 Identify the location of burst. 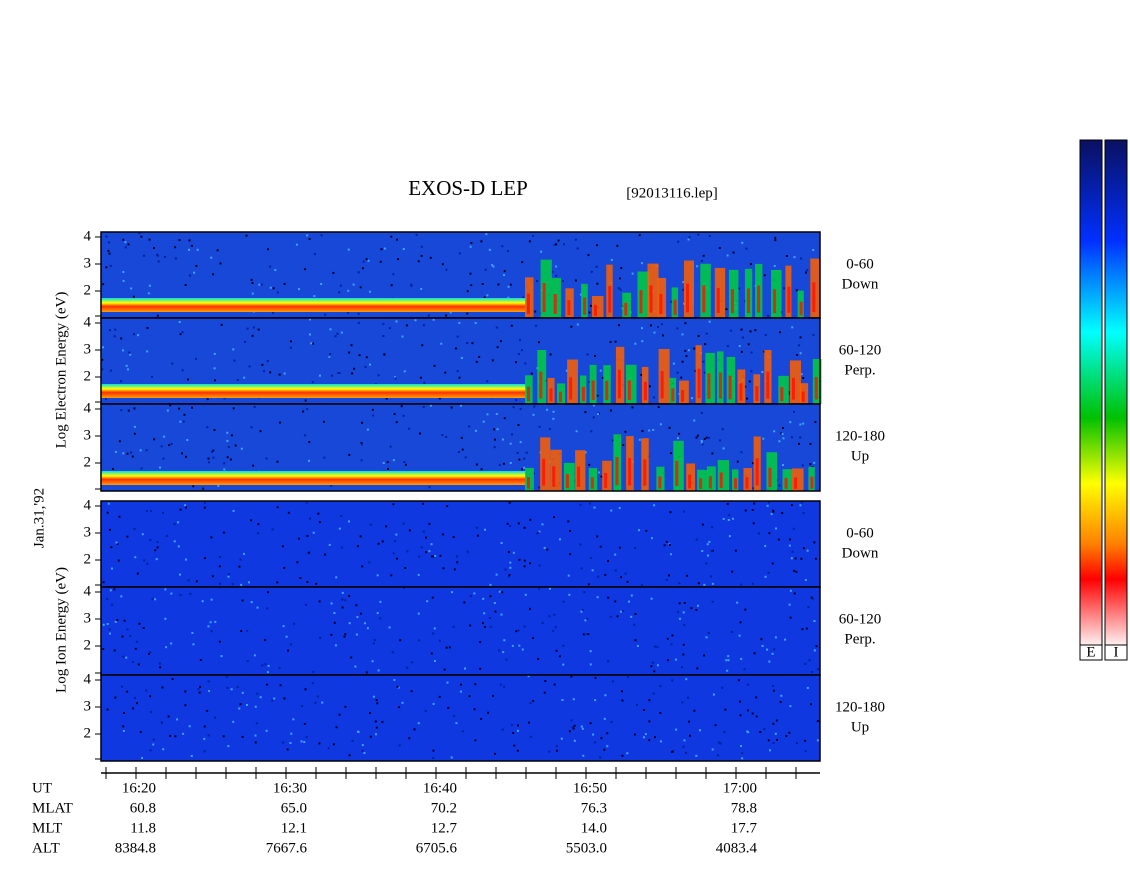
(631, 384).